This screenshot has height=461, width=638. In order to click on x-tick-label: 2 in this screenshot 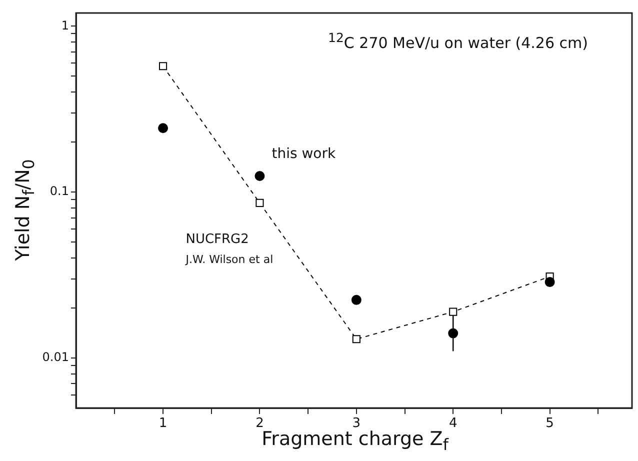, I will do `click(260, 424)`.